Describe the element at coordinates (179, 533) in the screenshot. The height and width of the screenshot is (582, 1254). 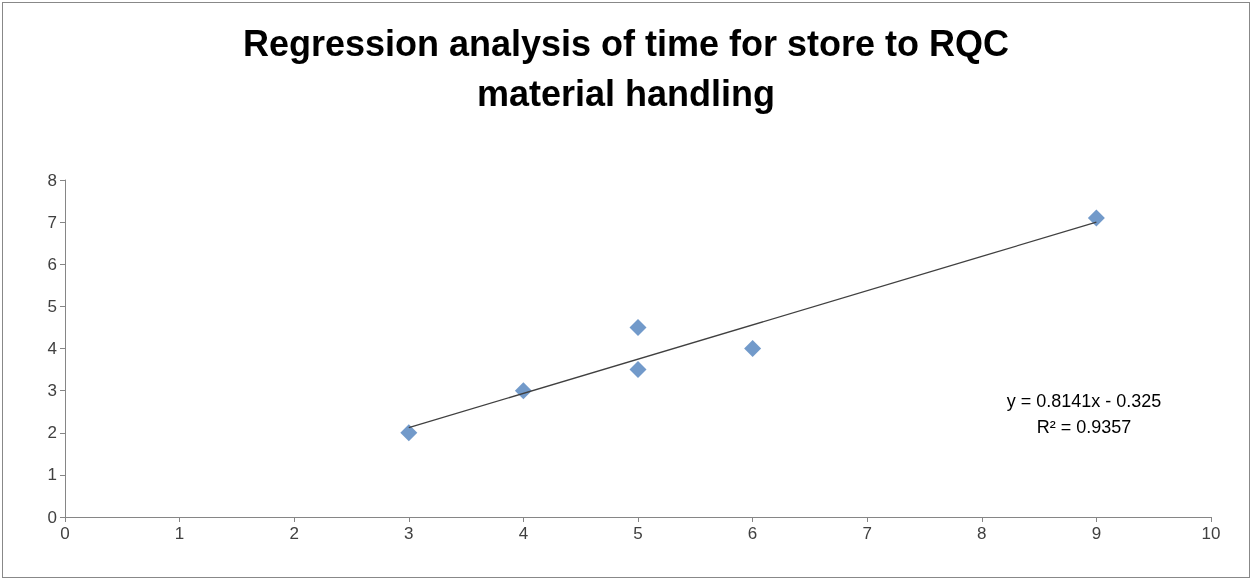
I see `x-tick-label: 1` at that location.